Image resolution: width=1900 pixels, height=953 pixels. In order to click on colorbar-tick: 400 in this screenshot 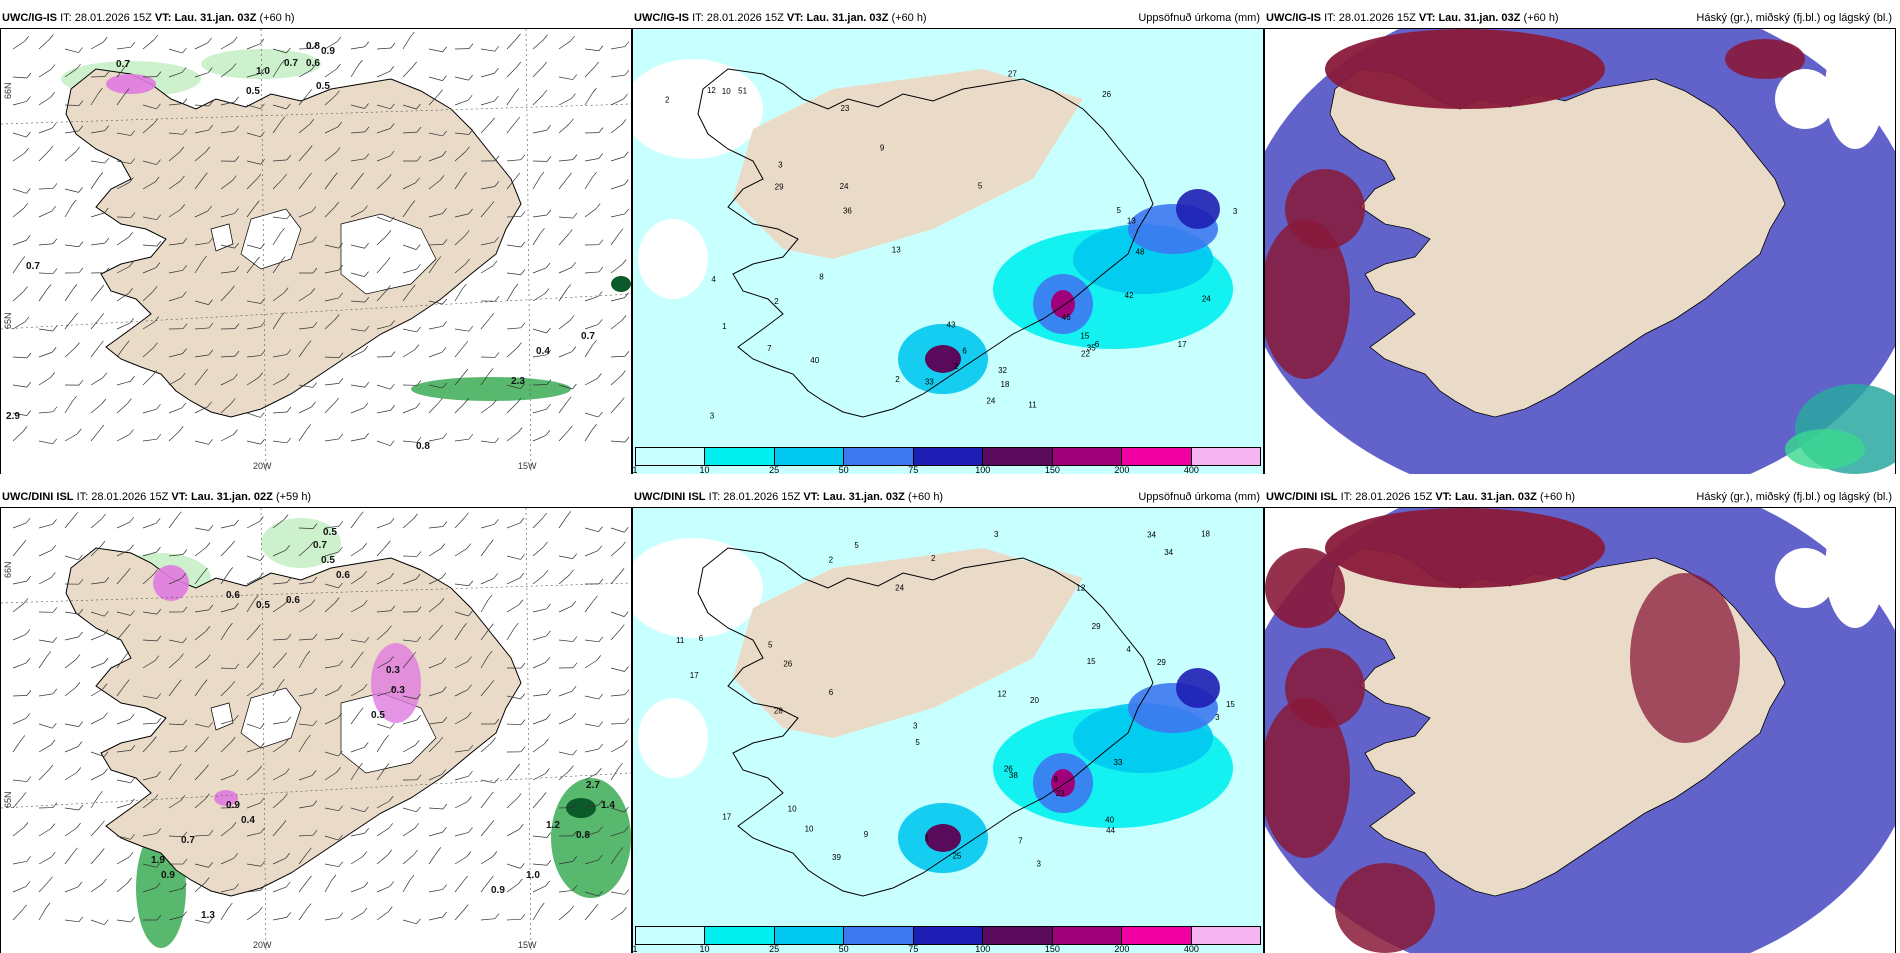, I will do `click(1191, 948)`.